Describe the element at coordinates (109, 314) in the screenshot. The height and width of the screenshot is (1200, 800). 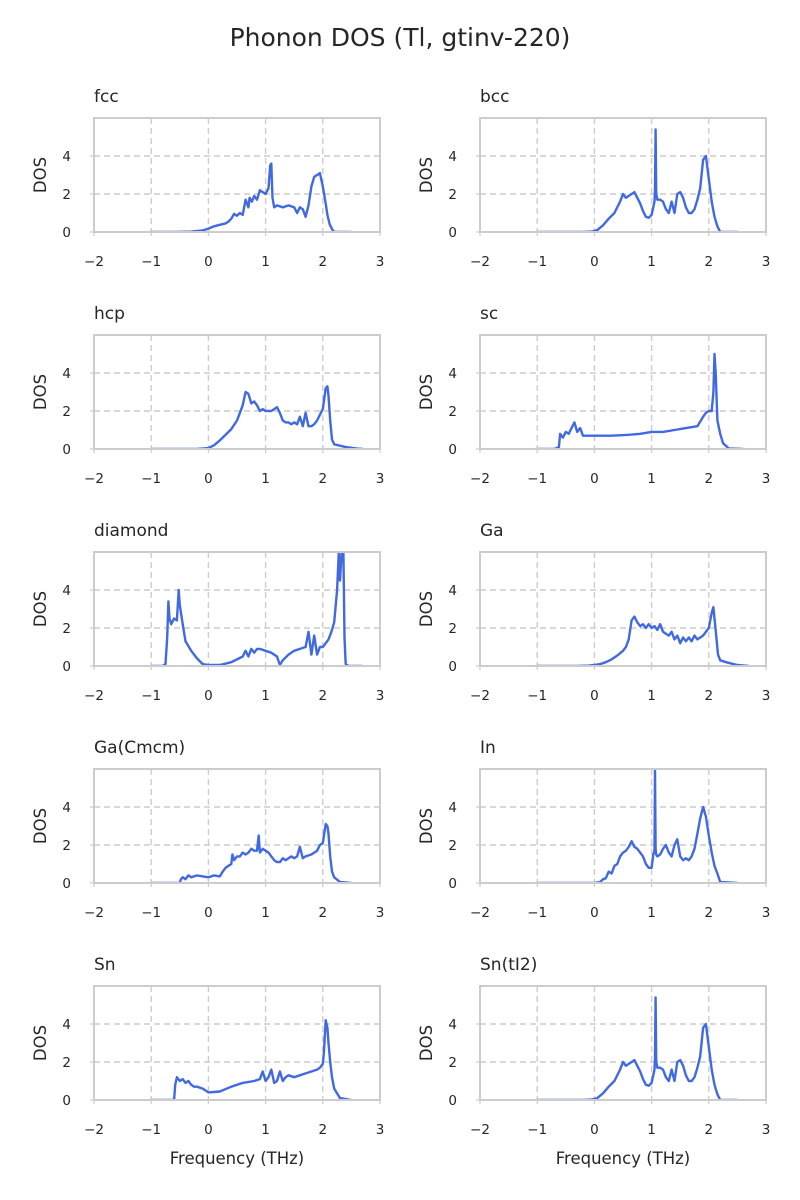
I see `subplot-title: hcp` at that location.